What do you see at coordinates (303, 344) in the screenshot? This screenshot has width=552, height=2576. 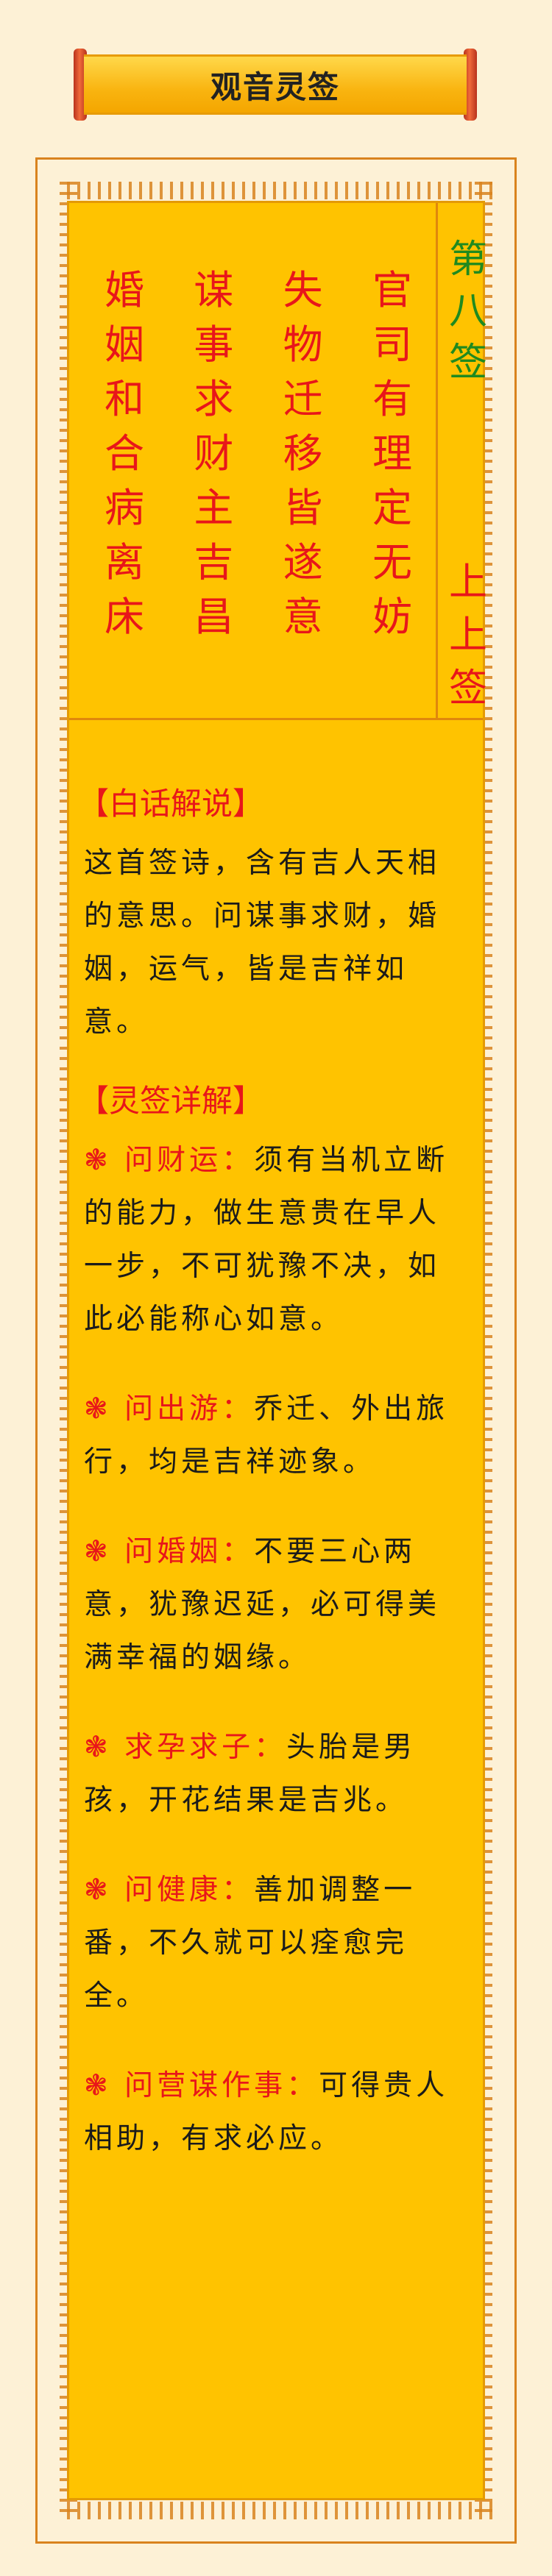 I see `poem-char: 物` at bounding box center [303, 344].